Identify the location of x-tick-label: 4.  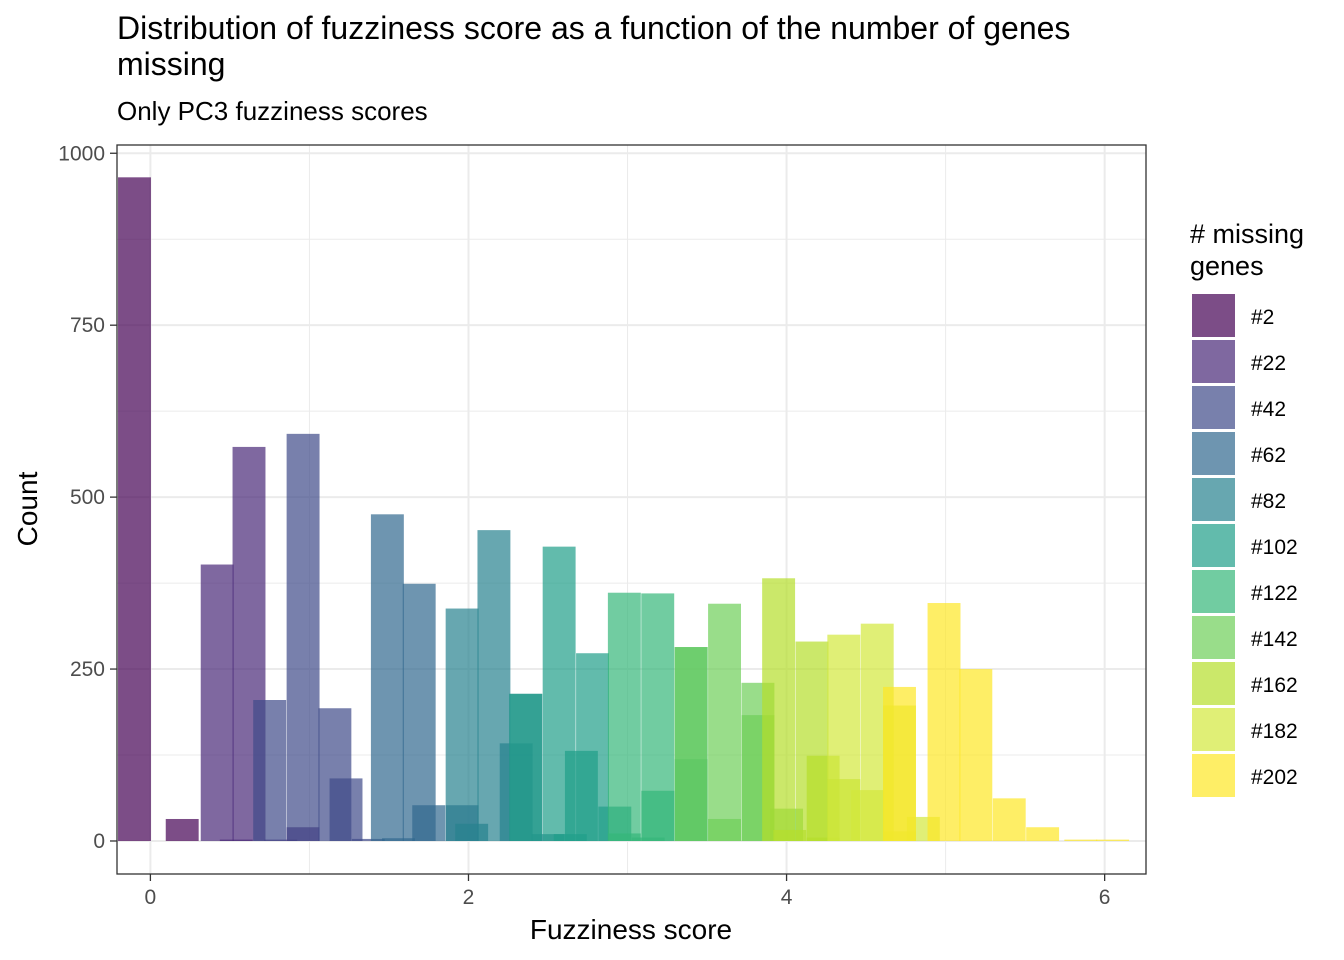
(787, 897).